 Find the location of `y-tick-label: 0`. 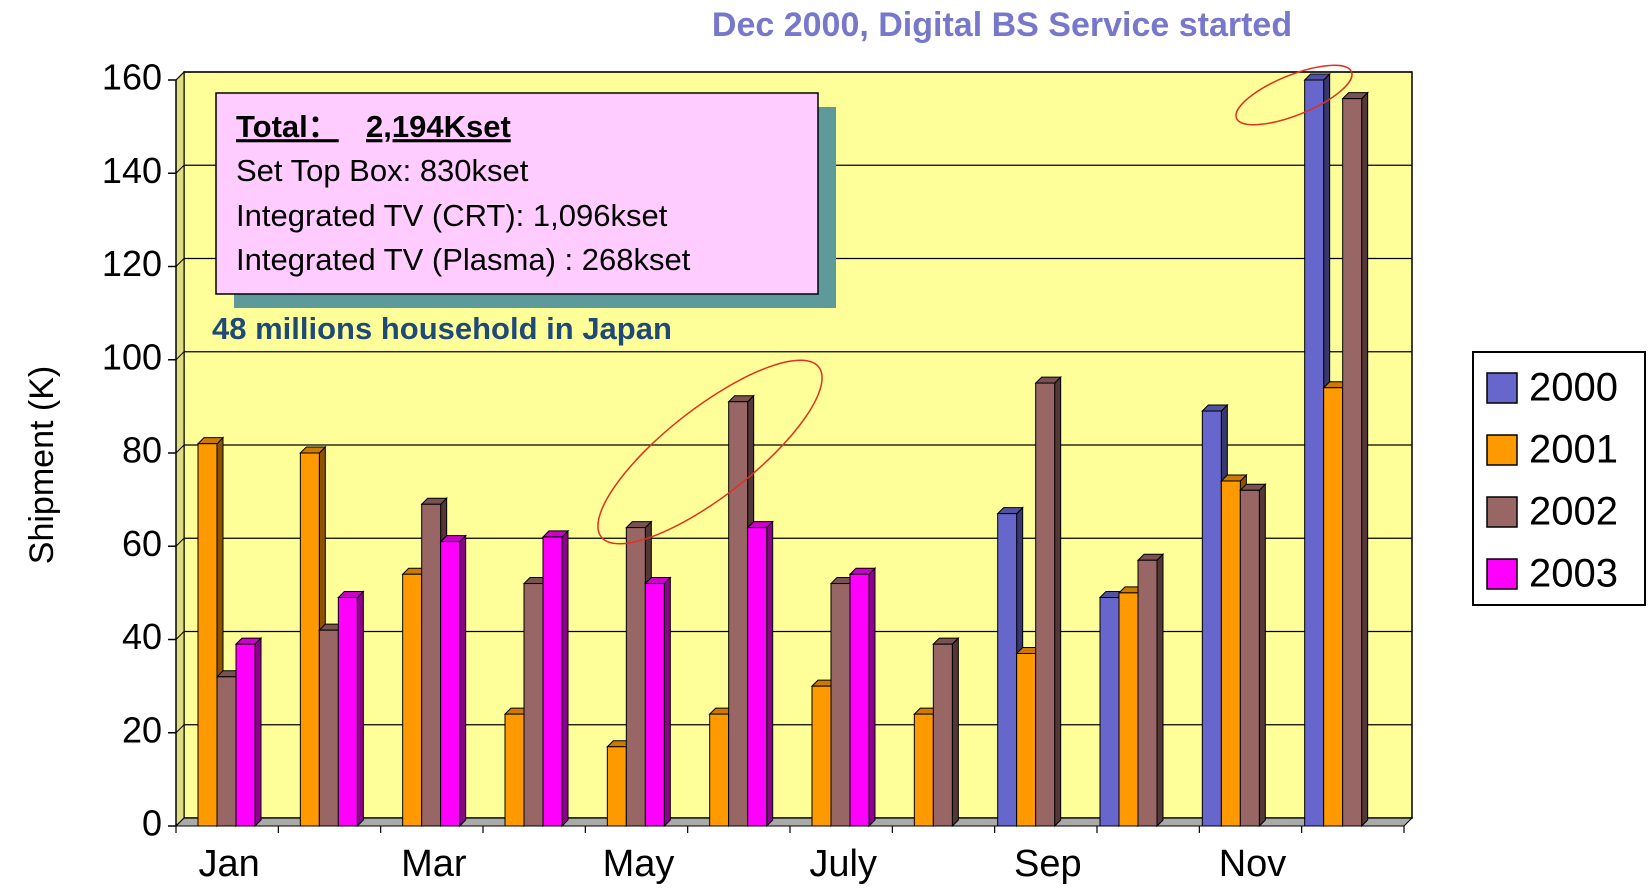

y-tick-label: 0 is located at coordinates (152, 823).